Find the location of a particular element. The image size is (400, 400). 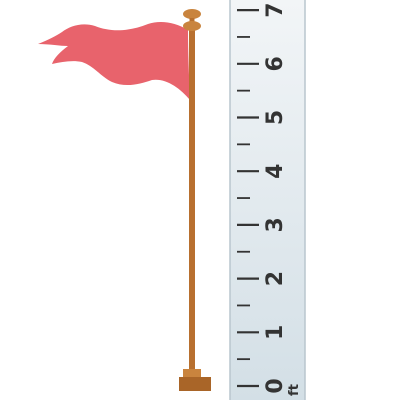

ruler-unit-label: ft is located at coordinates (294, 390).